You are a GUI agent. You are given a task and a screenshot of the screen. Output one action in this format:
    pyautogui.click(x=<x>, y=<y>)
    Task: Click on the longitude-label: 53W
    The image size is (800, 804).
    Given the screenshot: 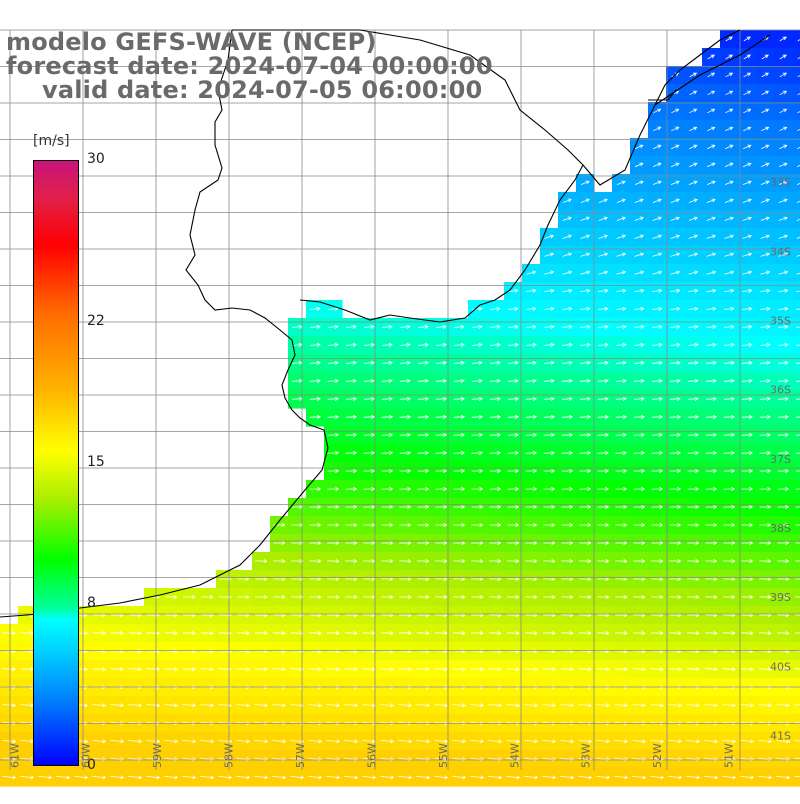 What is the action you would take?
    pyautogui.click(x=586, y=755)
    